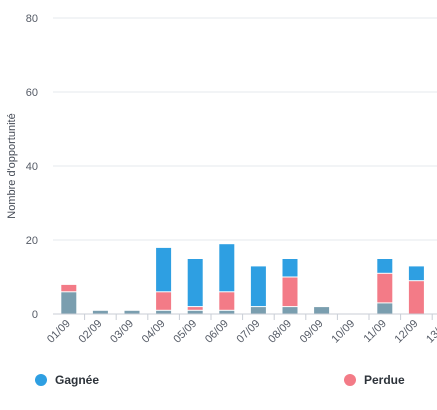 The height and width of the screenshot is (410, 437). Describe the element at coordinates (32, 93) in the screenshot. I see `y-tick-label: 60` at that location.